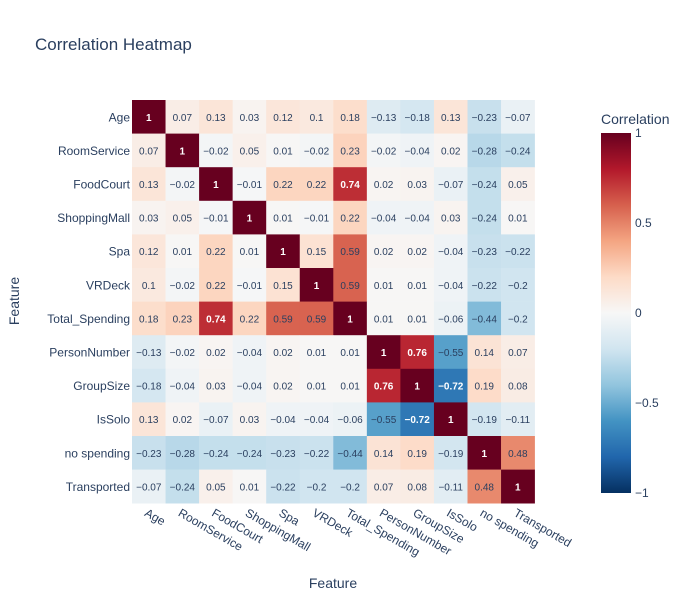  I want to click on cell-value-label: −0.02, so click(216, 151).